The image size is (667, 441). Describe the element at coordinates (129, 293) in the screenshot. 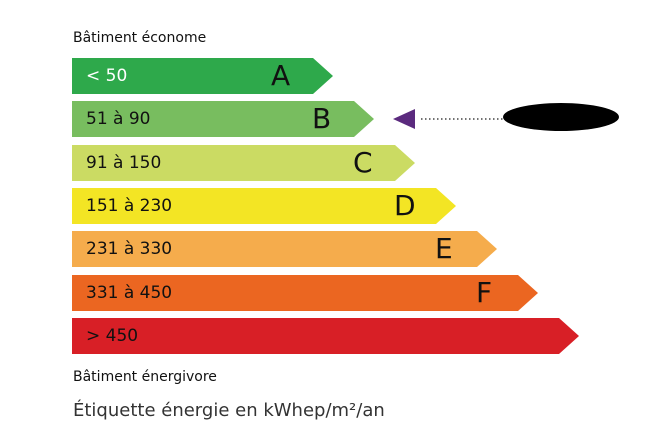

I see `class-range: 331 à 450` at that location.